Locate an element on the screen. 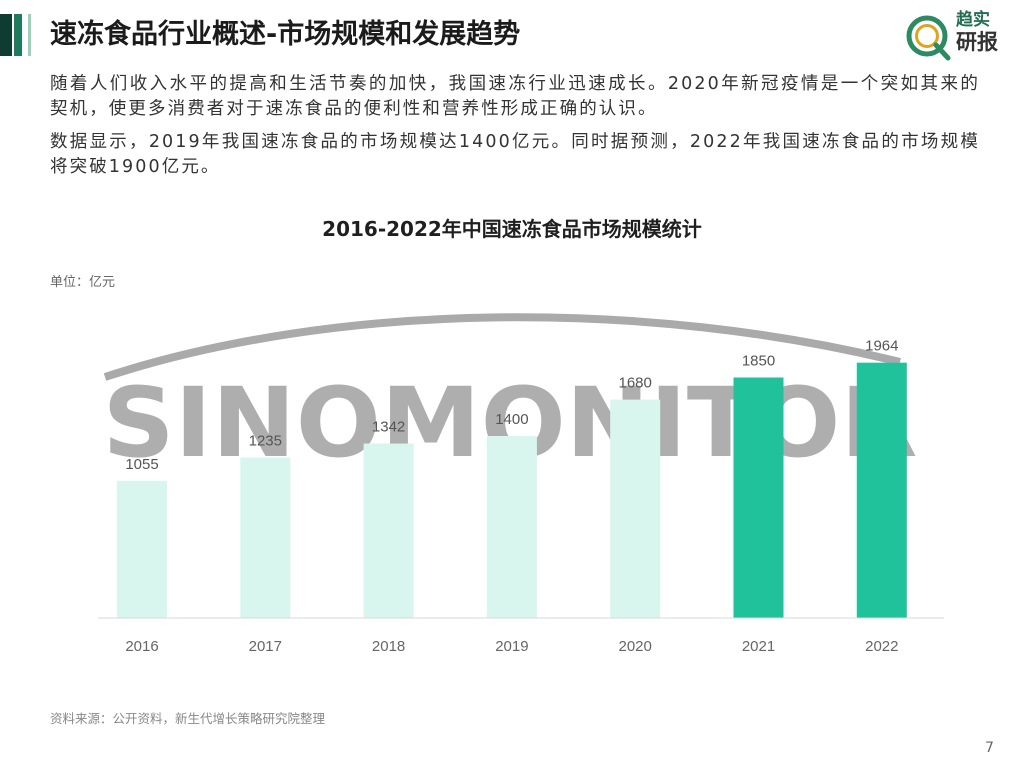 The height and width of the screenshot is (768, 1024). watermark-arc is located at coordinates (502, 347).